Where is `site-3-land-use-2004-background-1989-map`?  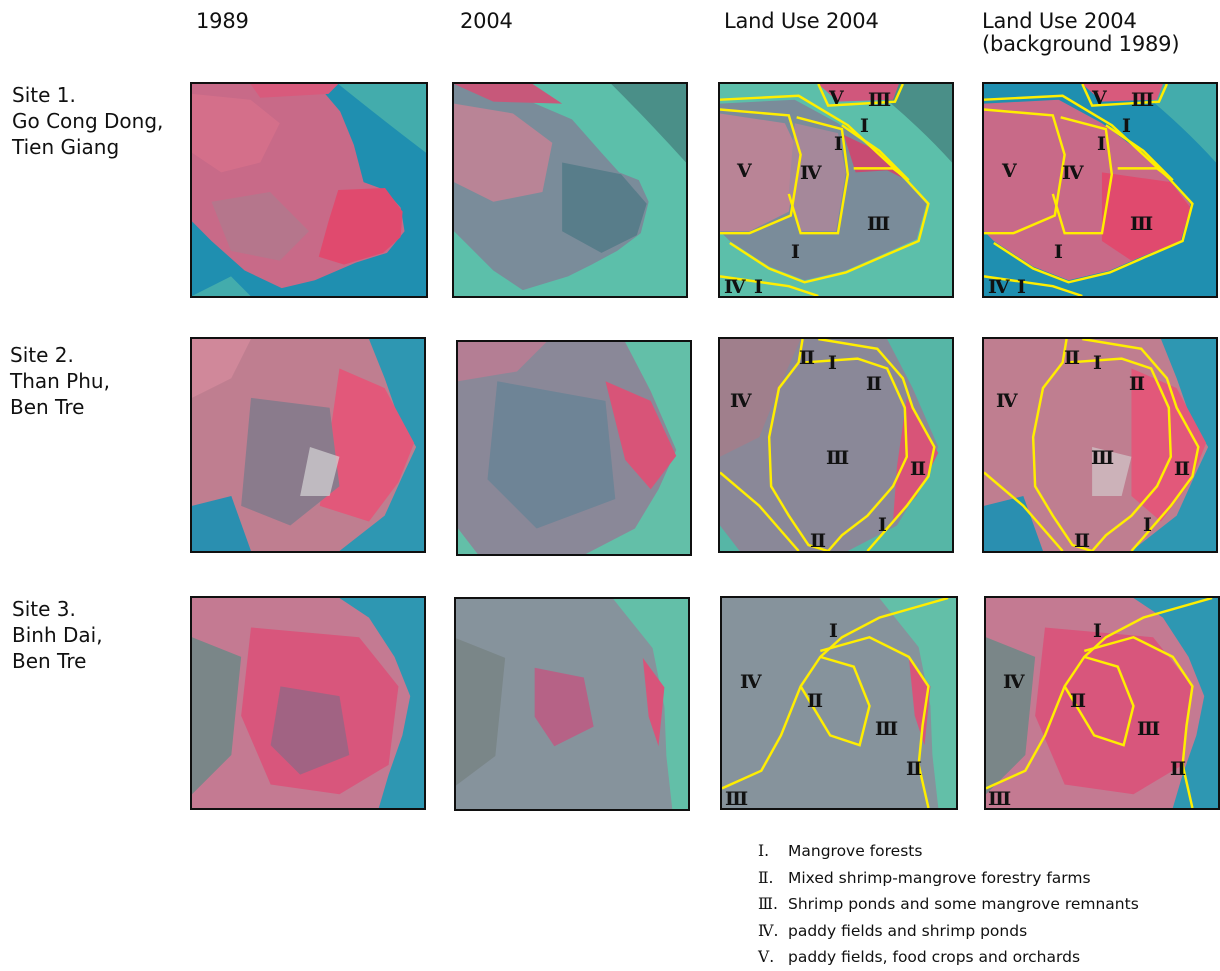
site-3-land-use-2004-background-1989-map is located at coordinates (1102, 703).